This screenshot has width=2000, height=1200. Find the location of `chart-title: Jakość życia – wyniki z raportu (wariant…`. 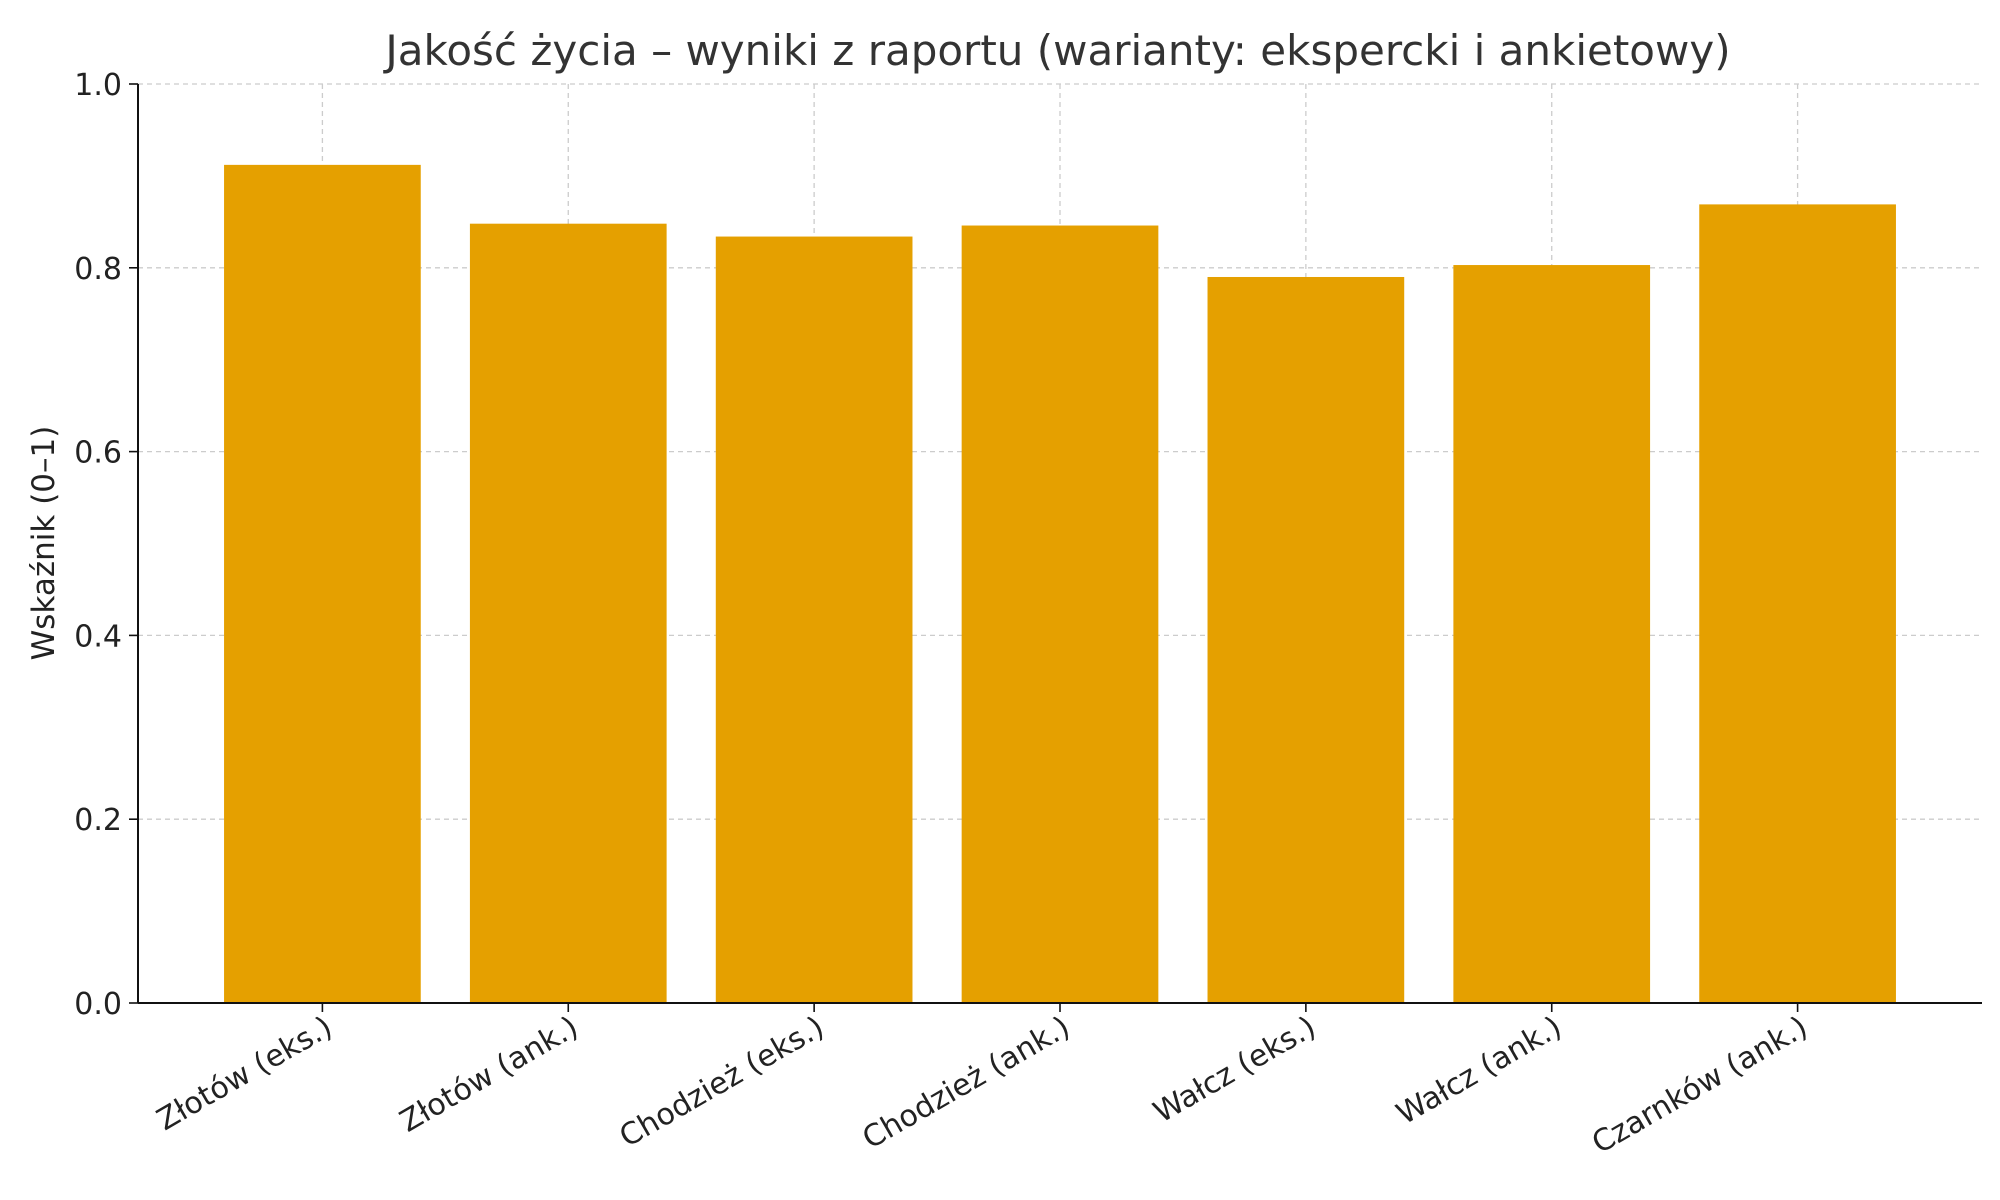

chart-title: Jakość życia – wyniki z raportu (wariant… is located at coordinates (1056, 50).